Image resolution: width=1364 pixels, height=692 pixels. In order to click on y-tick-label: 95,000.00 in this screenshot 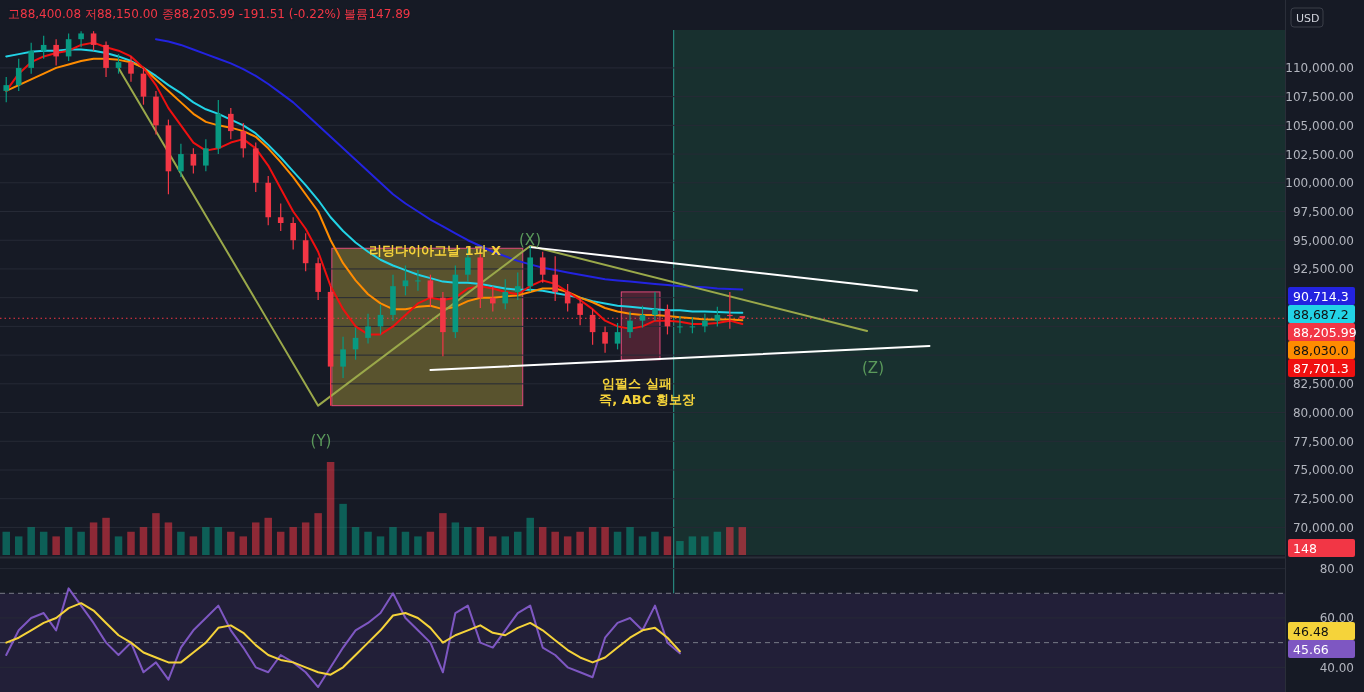, I will do `click(1323, 240)`.